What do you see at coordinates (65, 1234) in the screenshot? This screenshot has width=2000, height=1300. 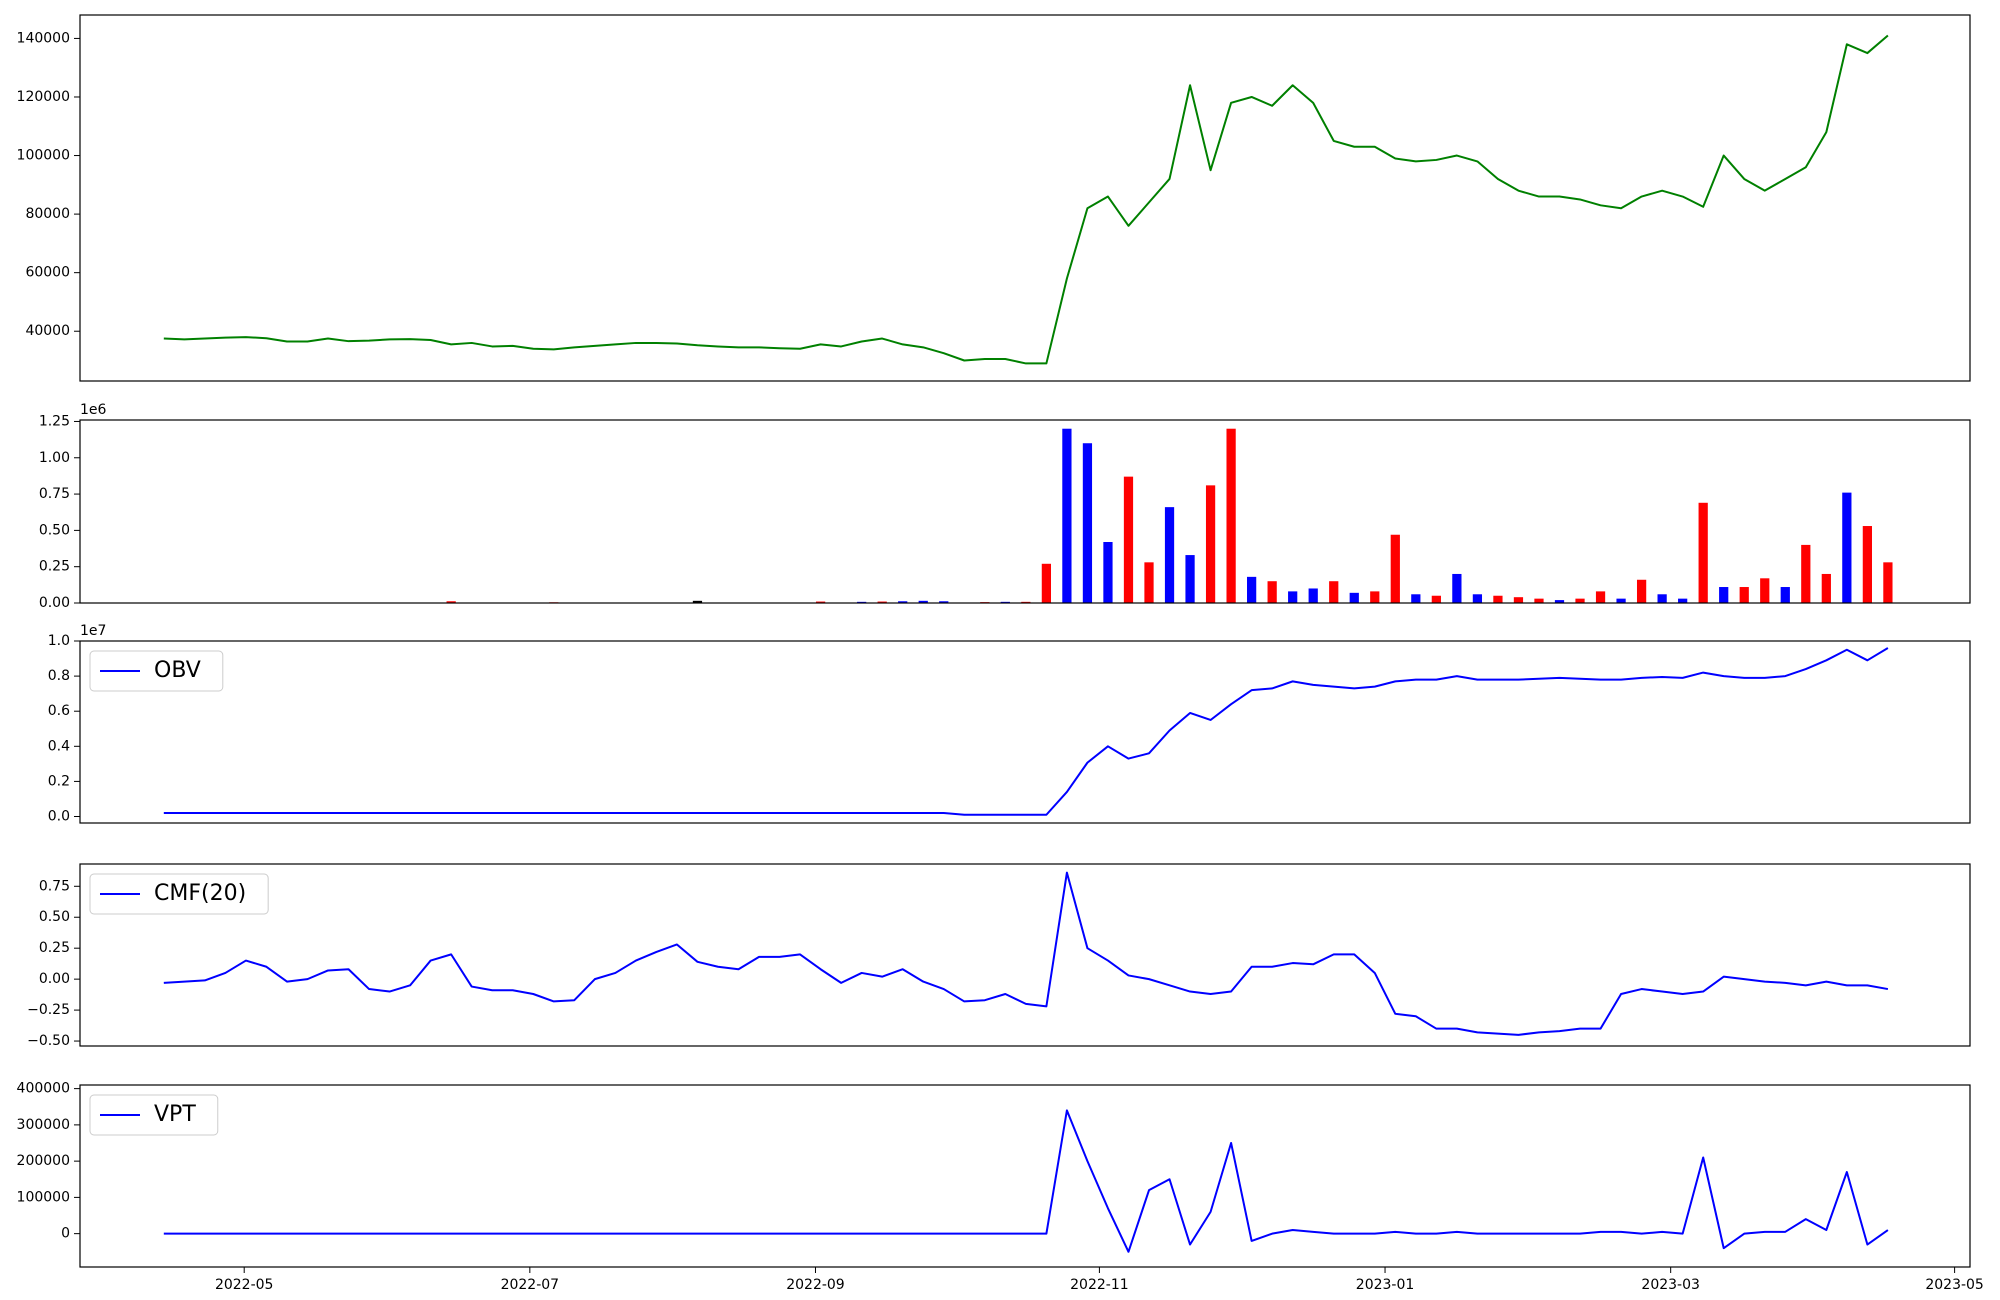 I see `y-tick-label: 0` at bounding box center [65, 1234].